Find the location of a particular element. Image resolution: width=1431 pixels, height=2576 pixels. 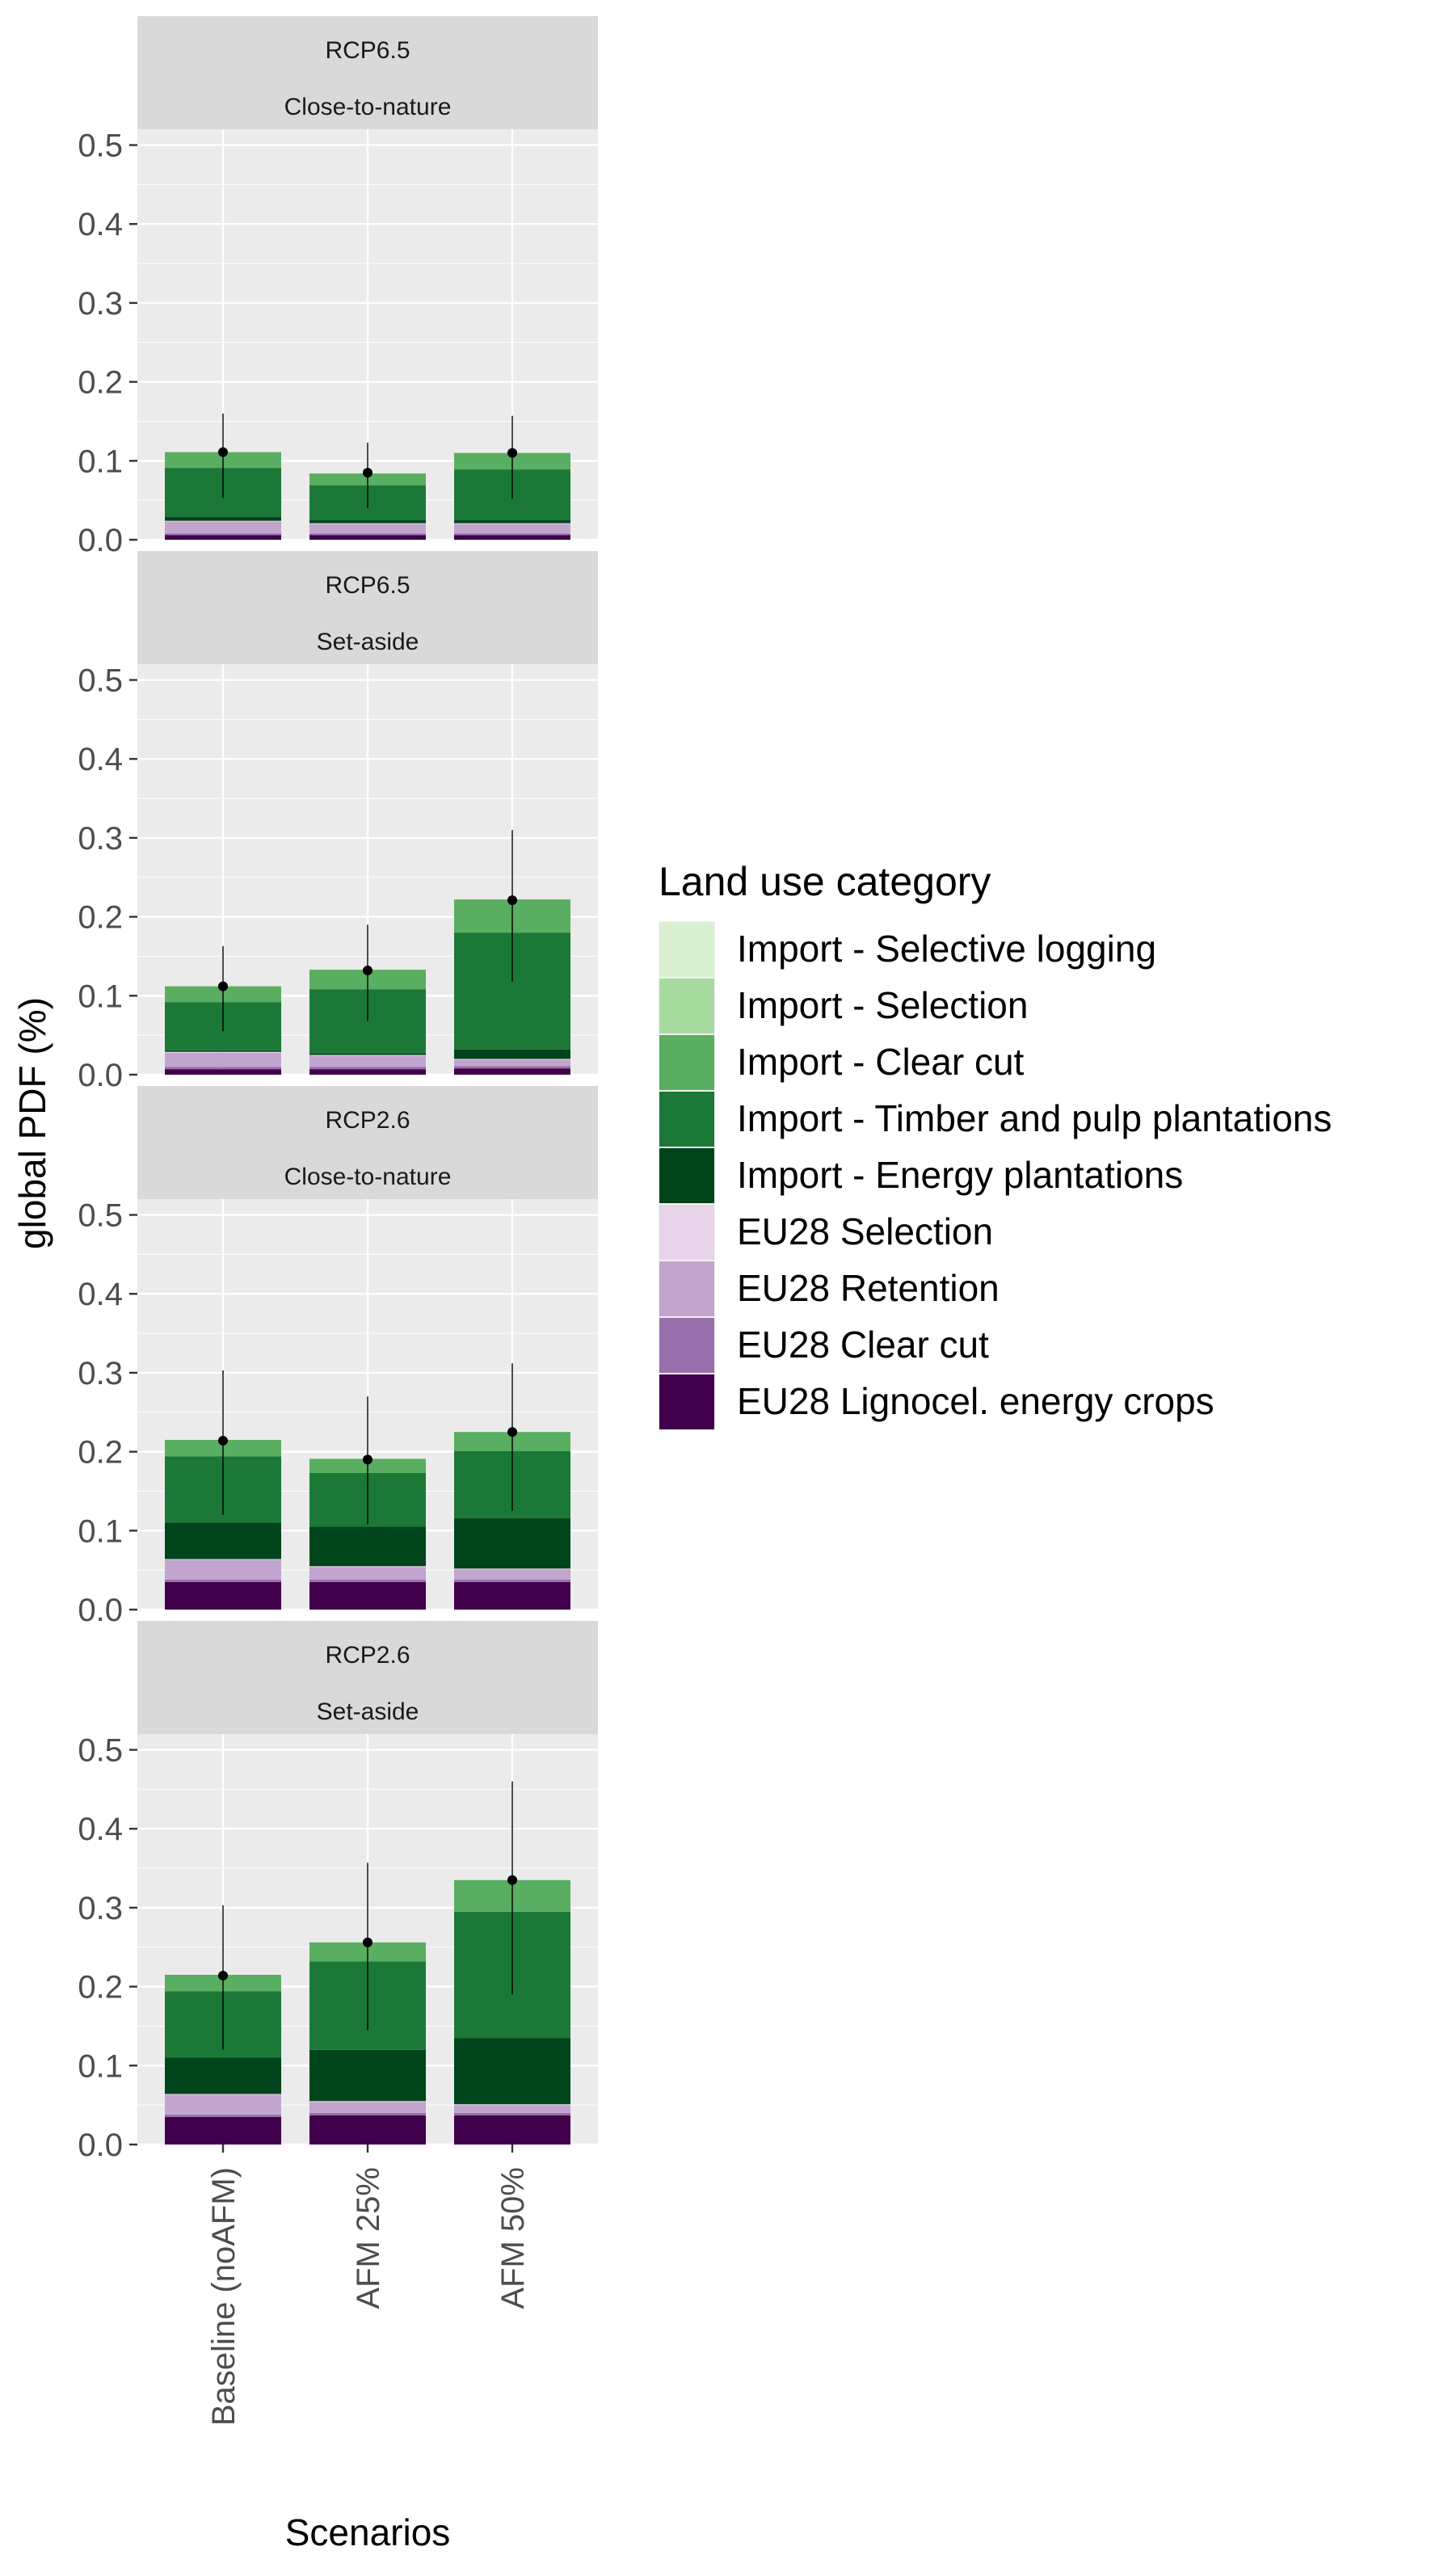

legend-label: Import - Selection is located at coordinates (882, 1005).